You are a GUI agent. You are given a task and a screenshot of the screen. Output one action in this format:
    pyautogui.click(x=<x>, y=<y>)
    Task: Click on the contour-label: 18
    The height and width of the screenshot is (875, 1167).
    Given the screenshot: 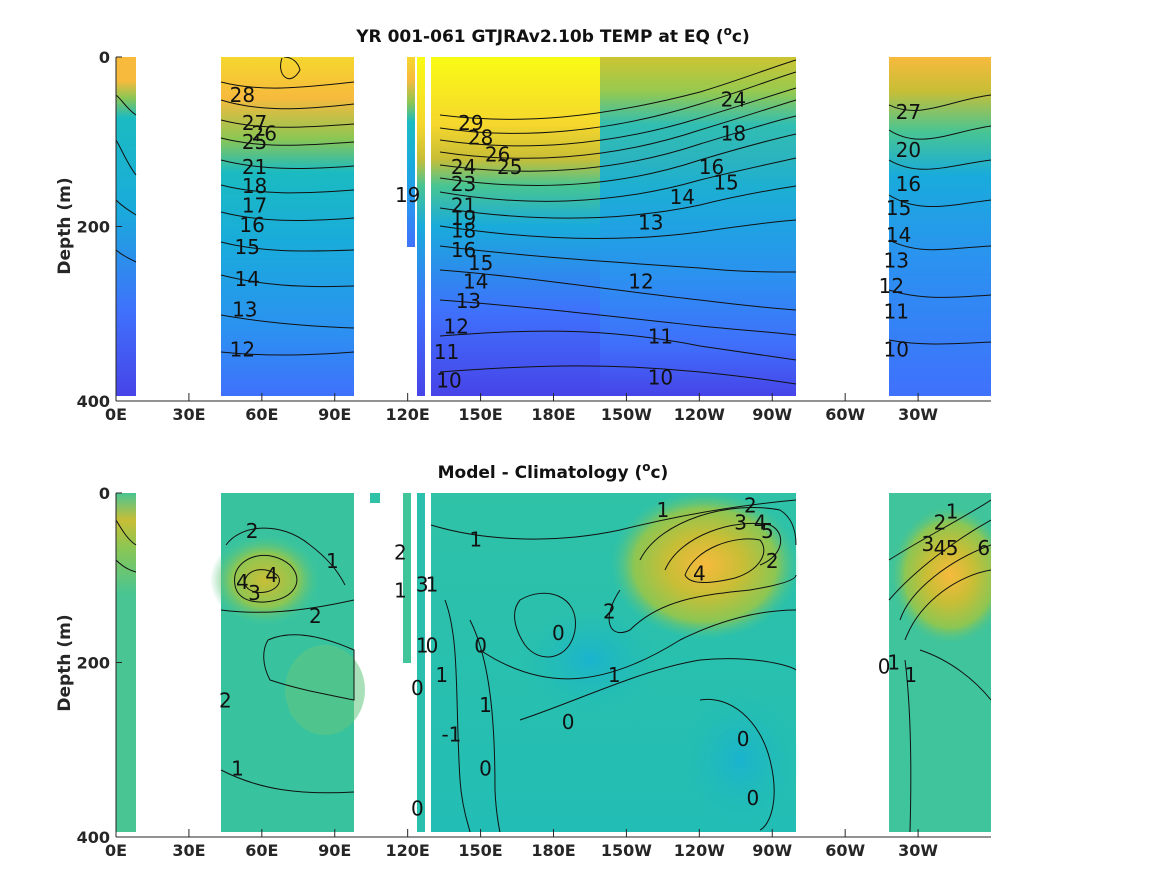 What is the action you would take?
    pyautogui.click(x=254, y=186)
    